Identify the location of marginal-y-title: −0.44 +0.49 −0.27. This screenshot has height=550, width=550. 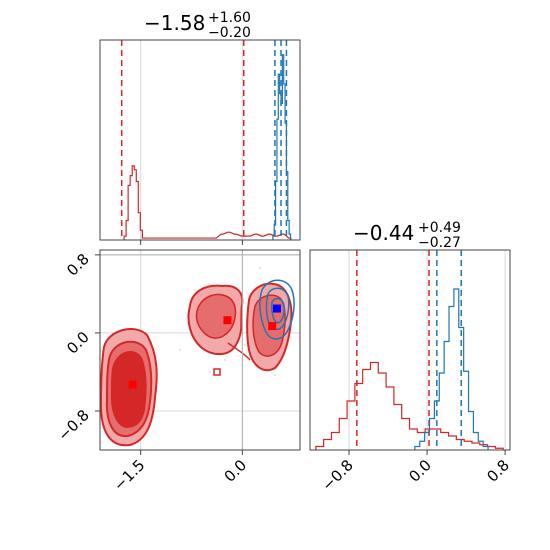
(407, 235).